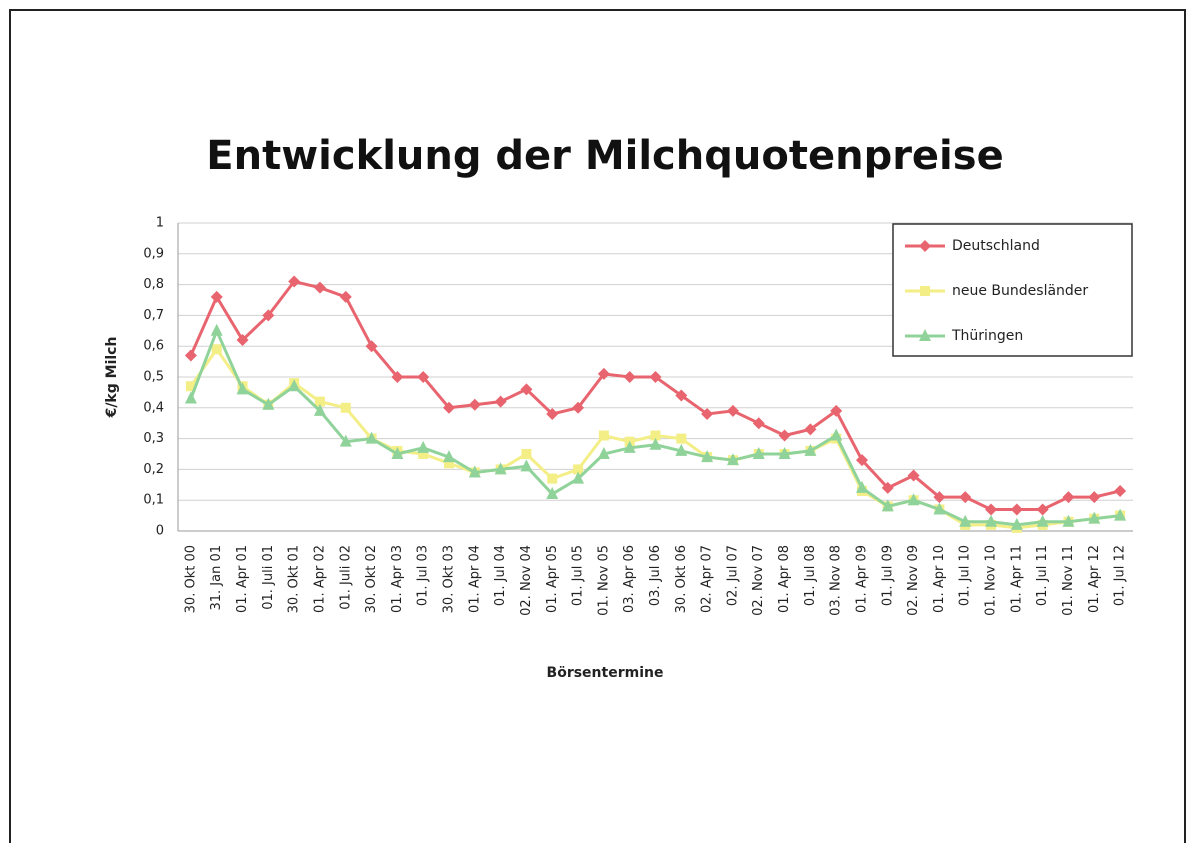  Describe the element at coordinates (397, 579) in the screenshot. I see `x-tick-label: 01. Apr 03` at that location.